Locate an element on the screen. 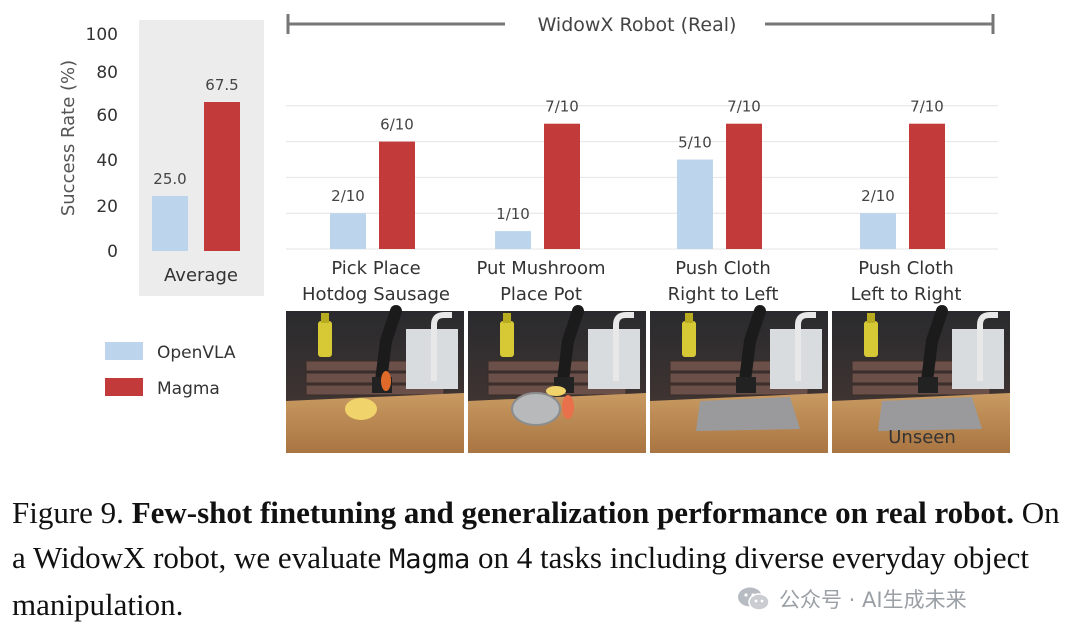  average-panel is located at coordinates (201, 158).